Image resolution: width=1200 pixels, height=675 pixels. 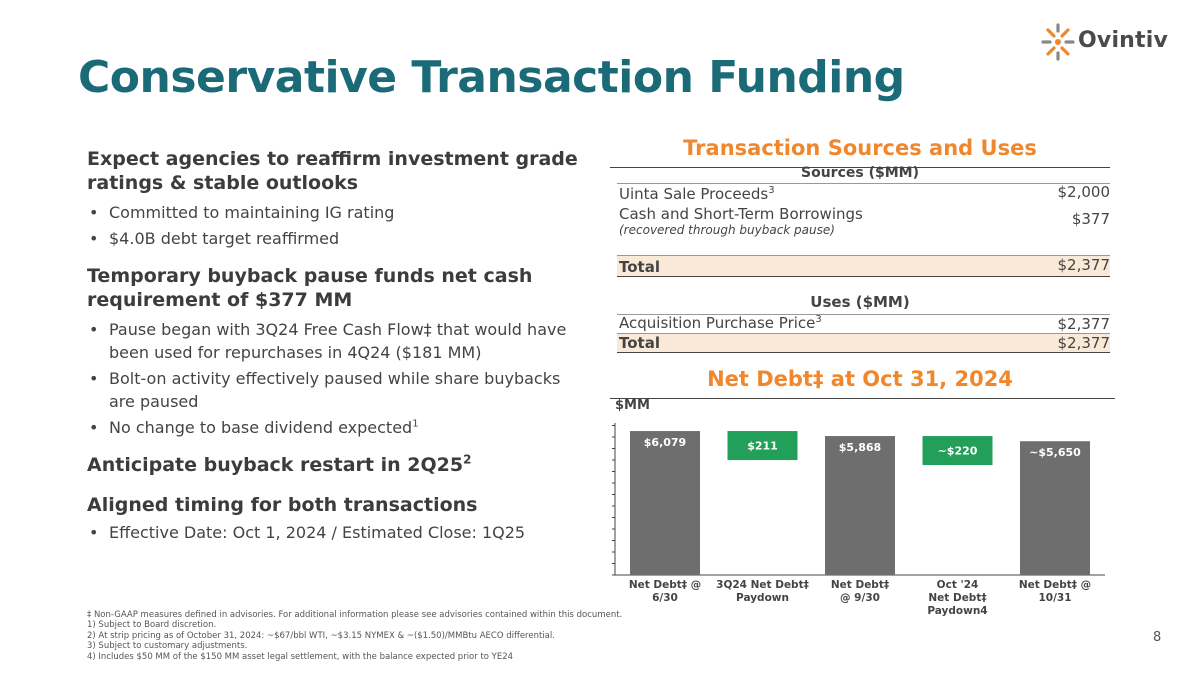 I want to click on uses-bottom-rule, so click(x=863, y=352).